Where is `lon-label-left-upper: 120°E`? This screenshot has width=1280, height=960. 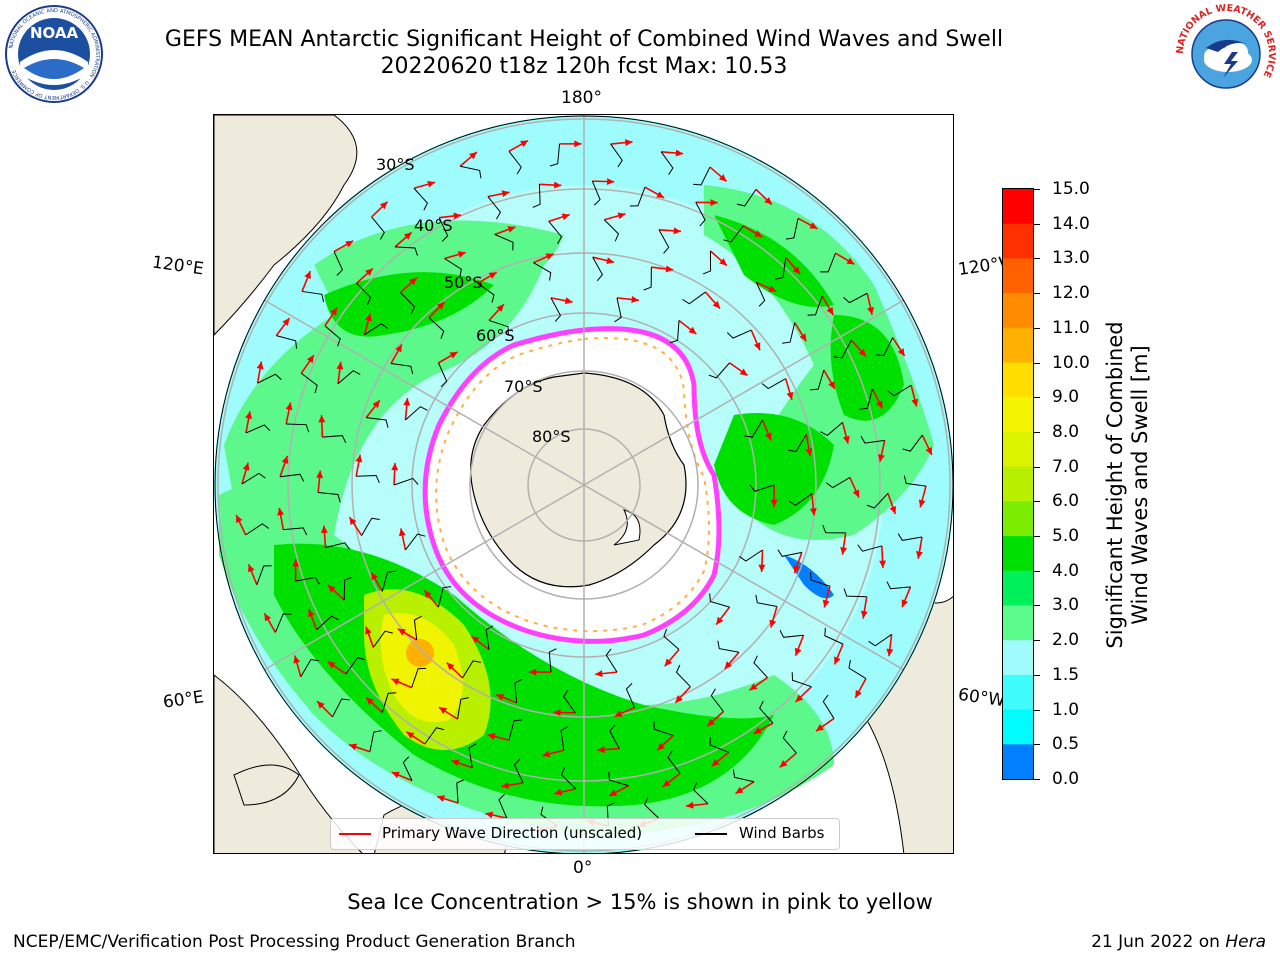
lon-label-left-upper: 120°E is located at coordinates (177, 266).